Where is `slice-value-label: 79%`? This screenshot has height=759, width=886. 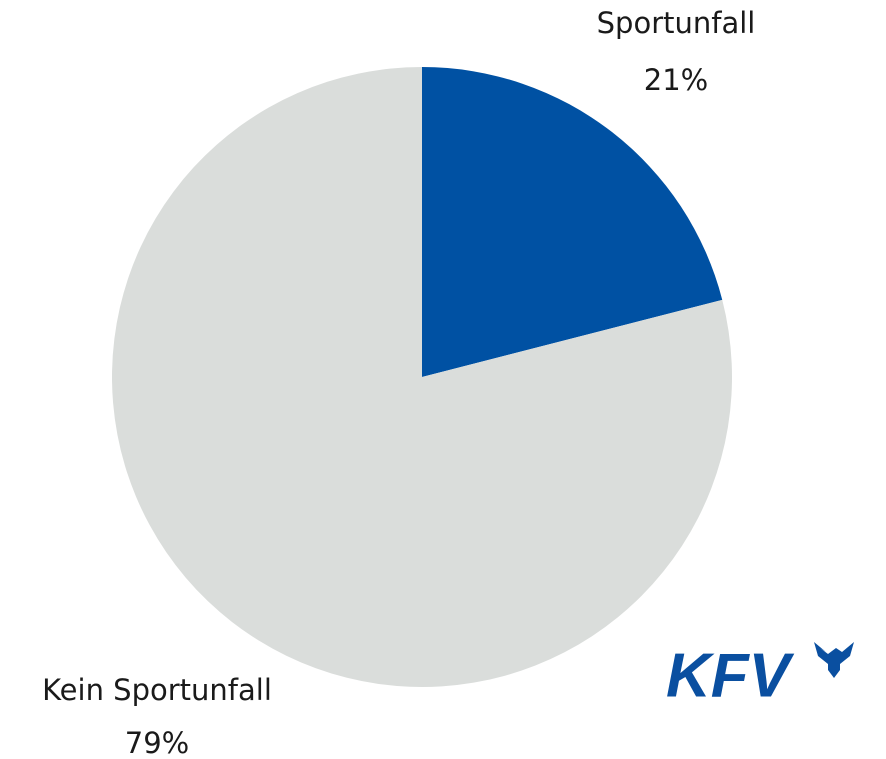 slice-value-label: 79% is located at coordinates (157, 742).